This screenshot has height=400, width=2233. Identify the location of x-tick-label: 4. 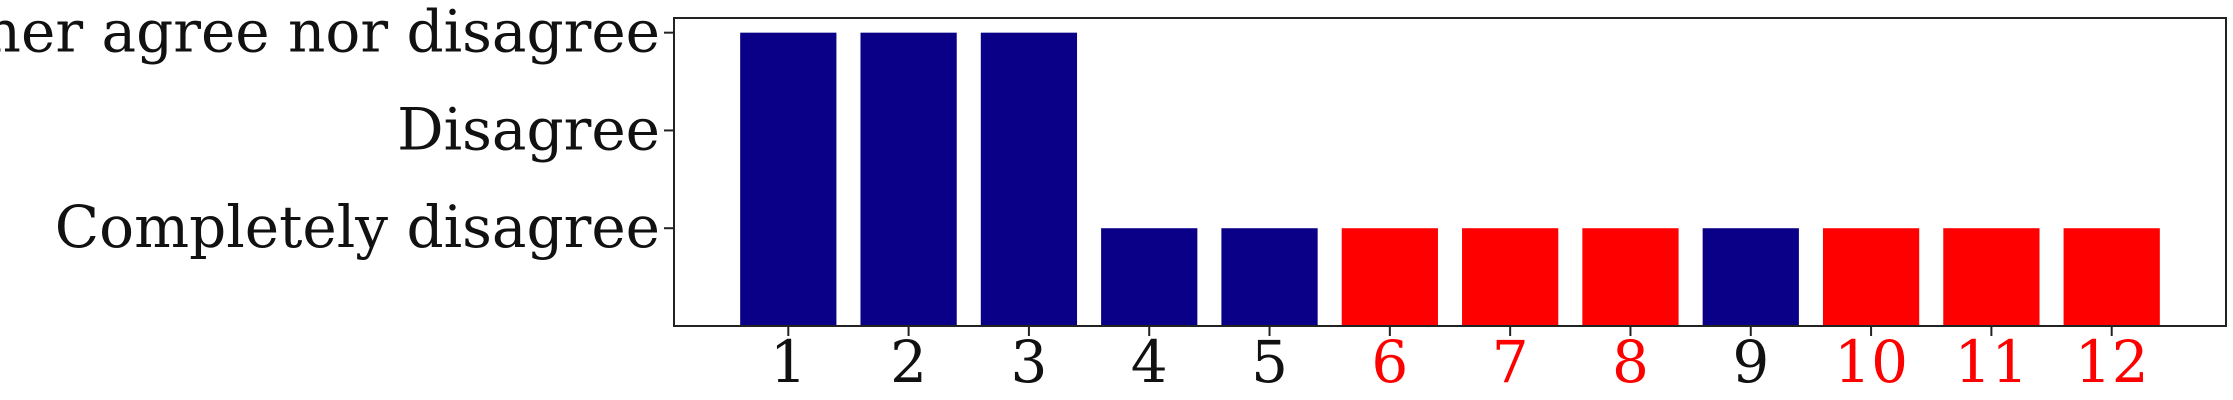
(1149, 362).